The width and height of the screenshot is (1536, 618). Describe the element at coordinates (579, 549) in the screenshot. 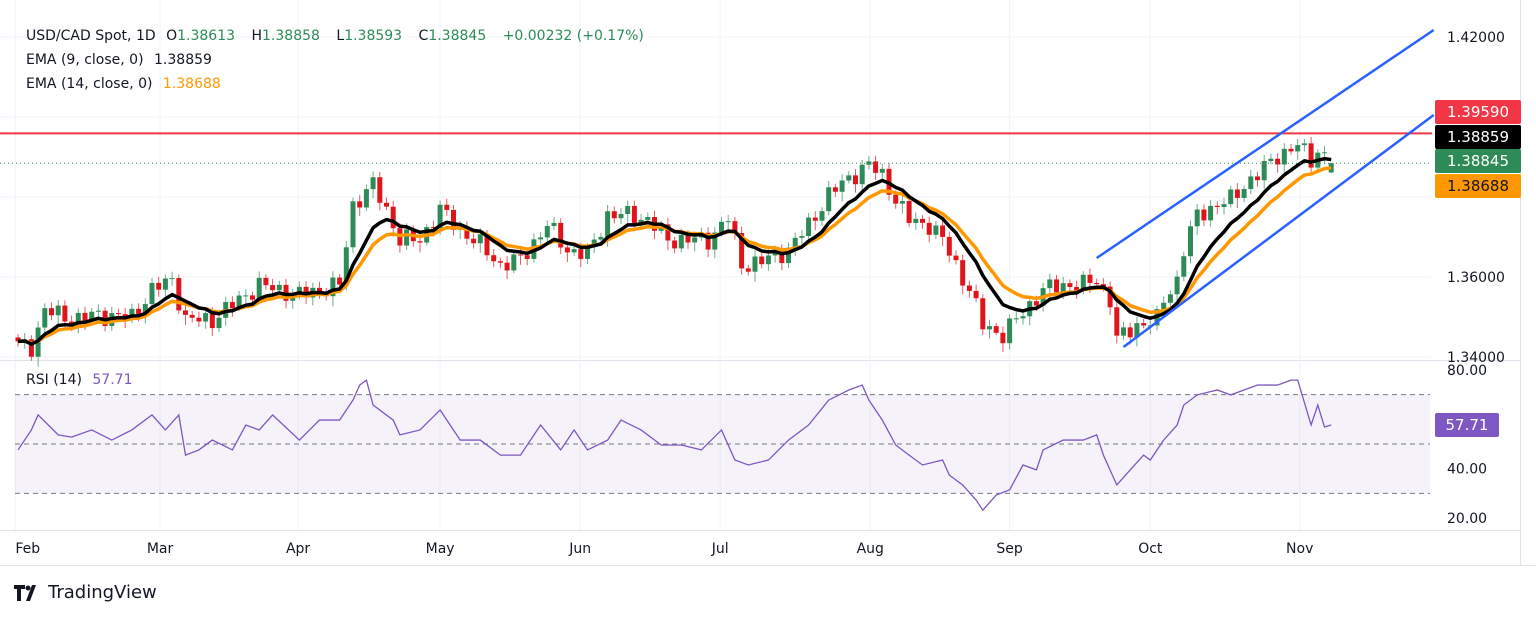

I see `month-label: Jun` at that location.